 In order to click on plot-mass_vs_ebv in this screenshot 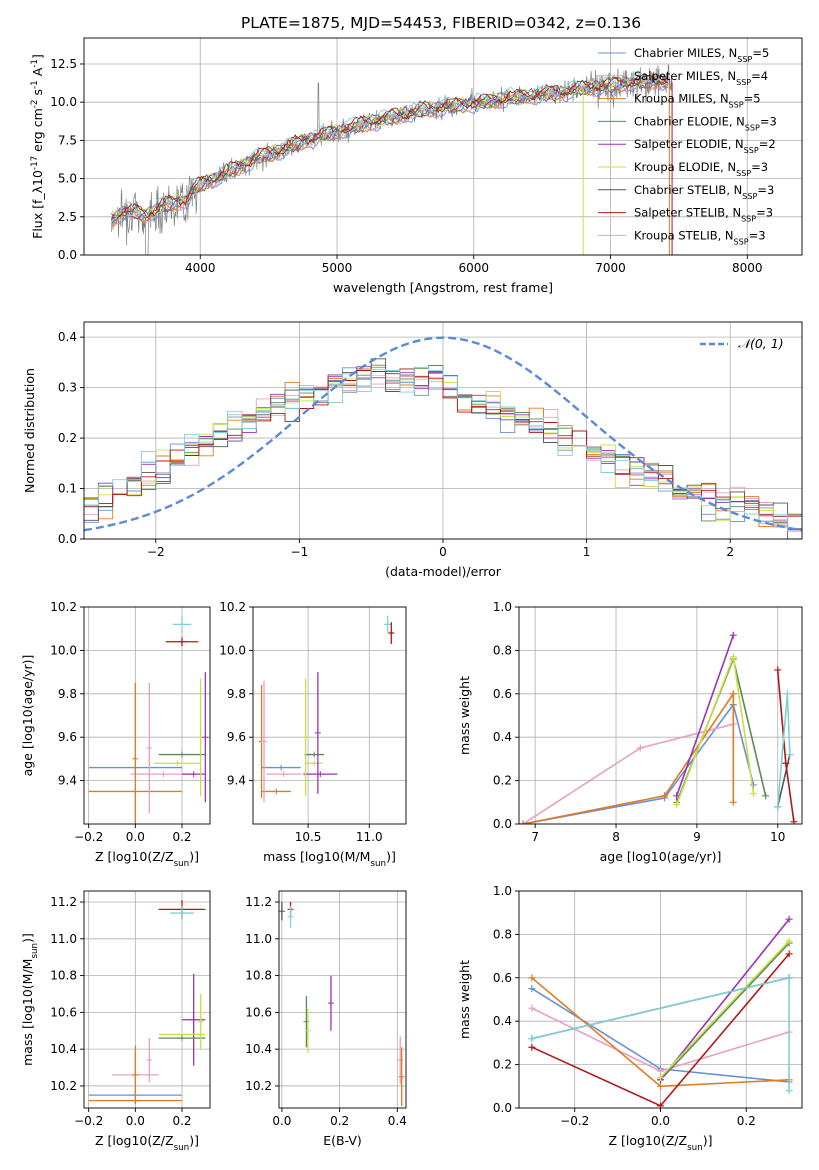, I will do `click(342, 1004)`.